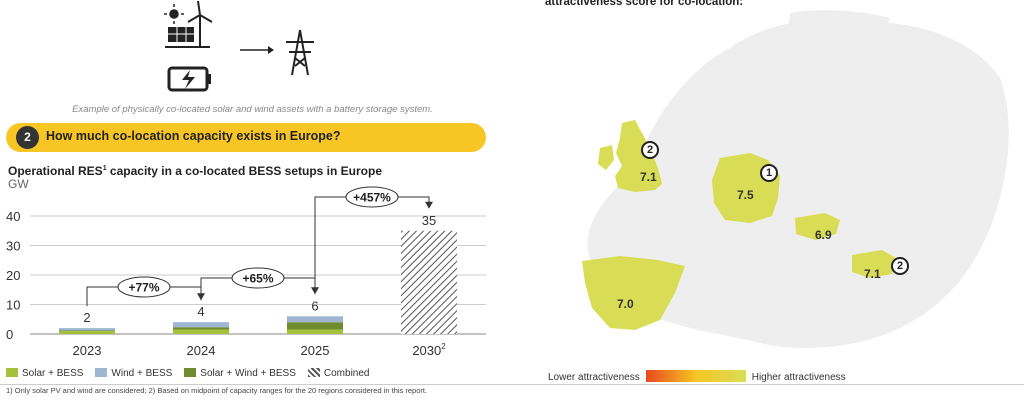 The height and width of the screenshot is (404, 1024). I want to click on y-tick-label: 30, so click(13, 246).